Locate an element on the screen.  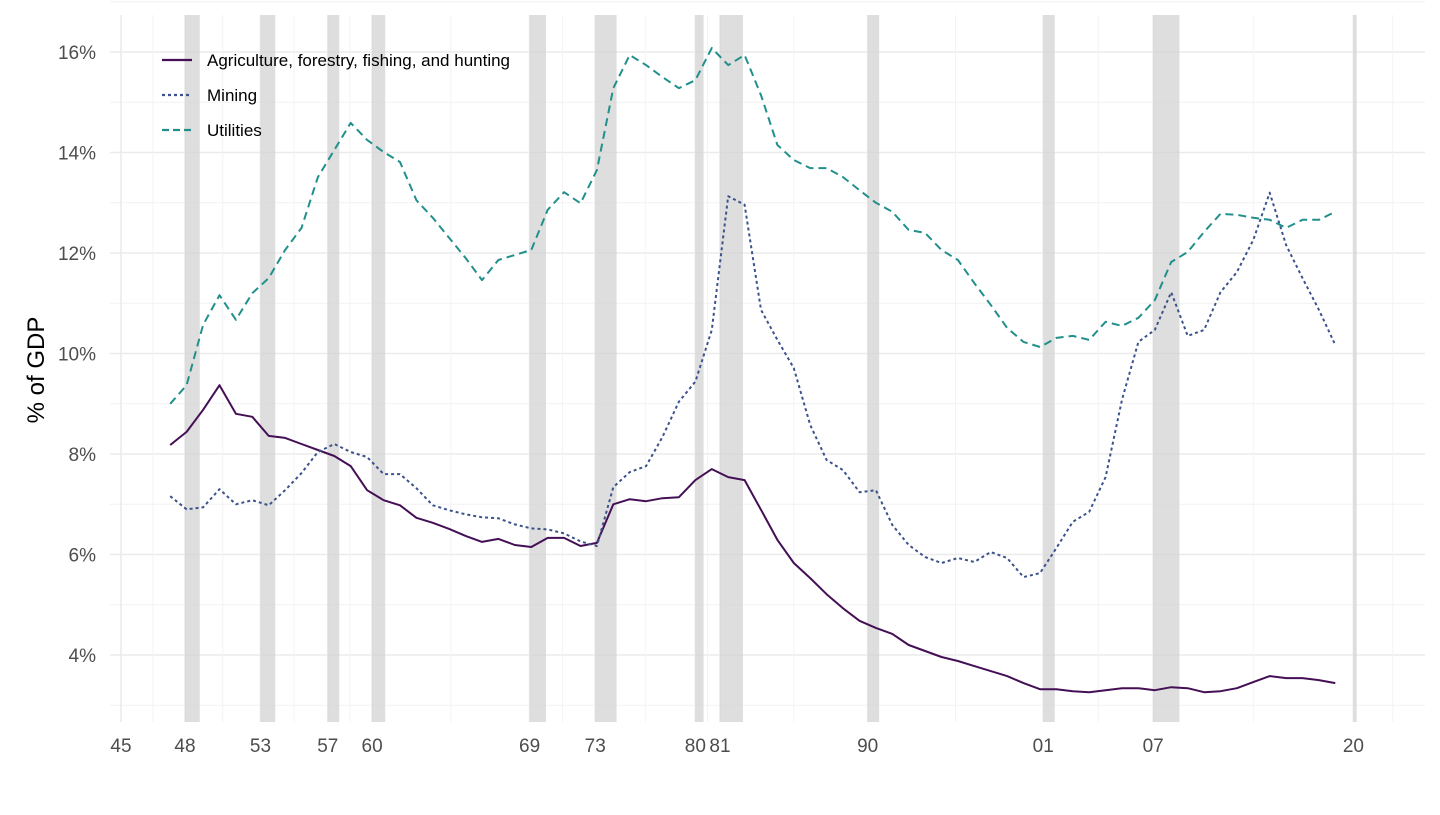
y-tick-label: 12% is located at coordinates (77, 254).